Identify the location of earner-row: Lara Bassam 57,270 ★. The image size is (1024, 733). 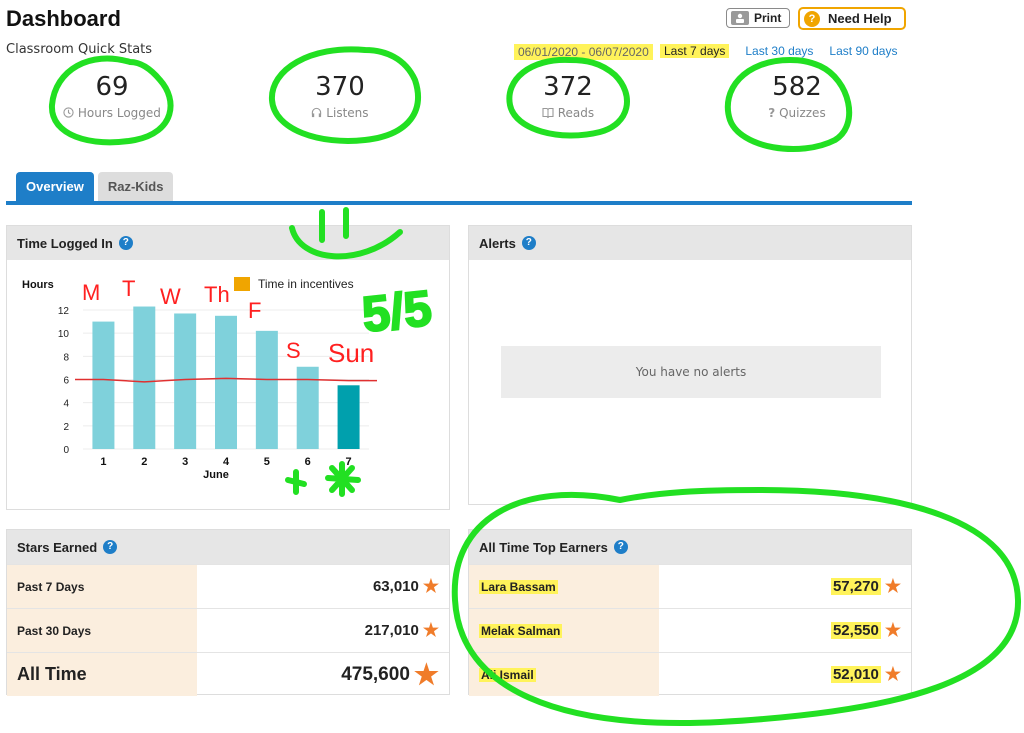
(690, 586).